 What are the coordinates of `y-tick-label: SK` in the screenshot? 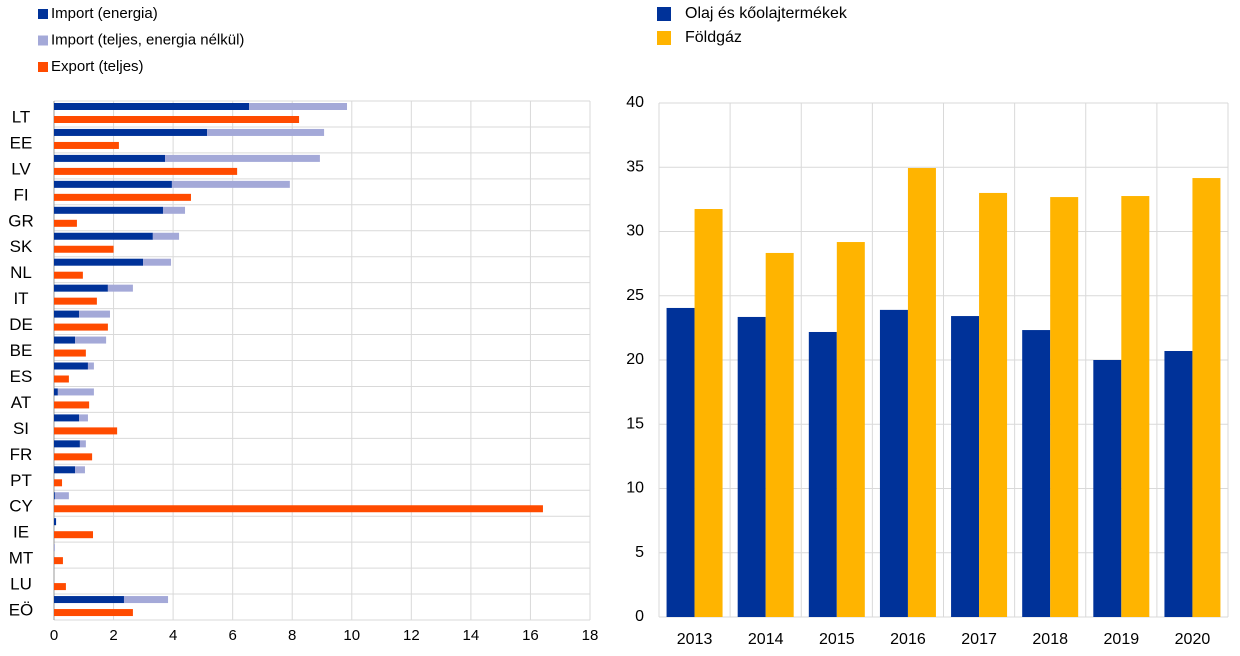 It's located at (21, 246).